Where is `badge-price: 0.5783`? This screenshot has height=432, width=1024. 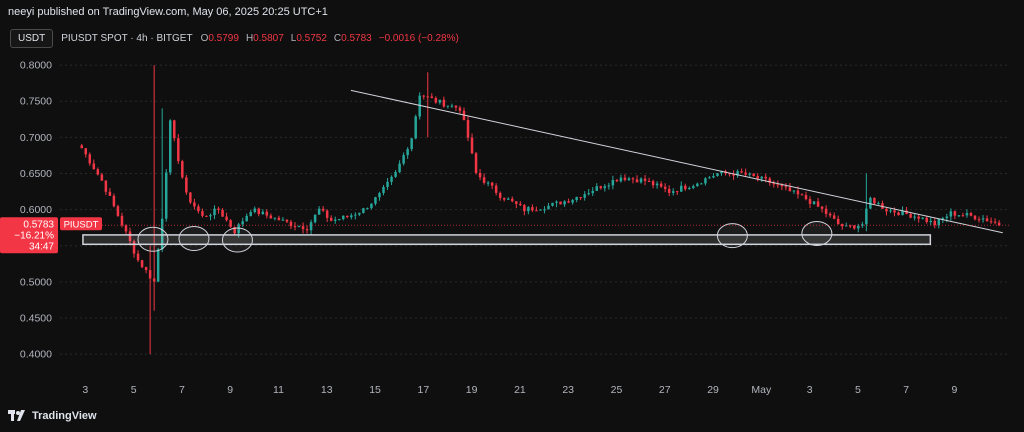 badge-price: 0.5783 is located at coordinates (38, 224).